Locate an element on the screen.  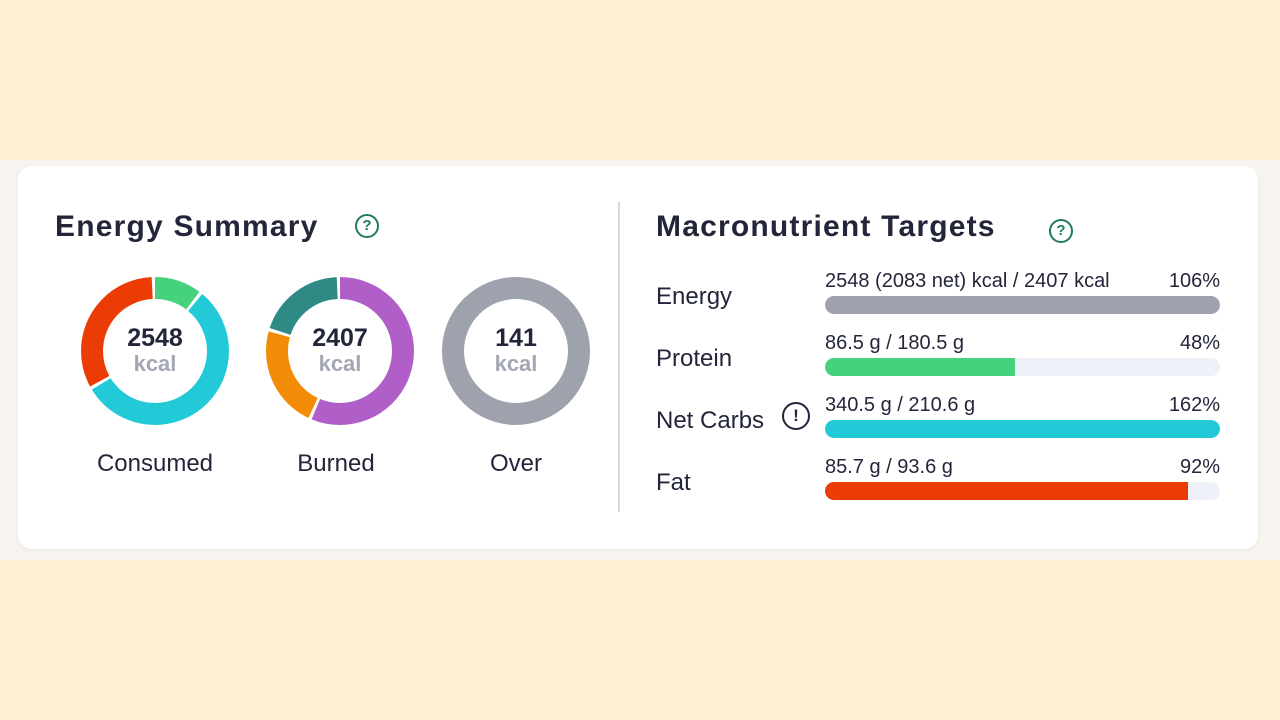
macro-value-net-carbs: 340.5 g / 210.6 g is located at coordinates (900, 405).